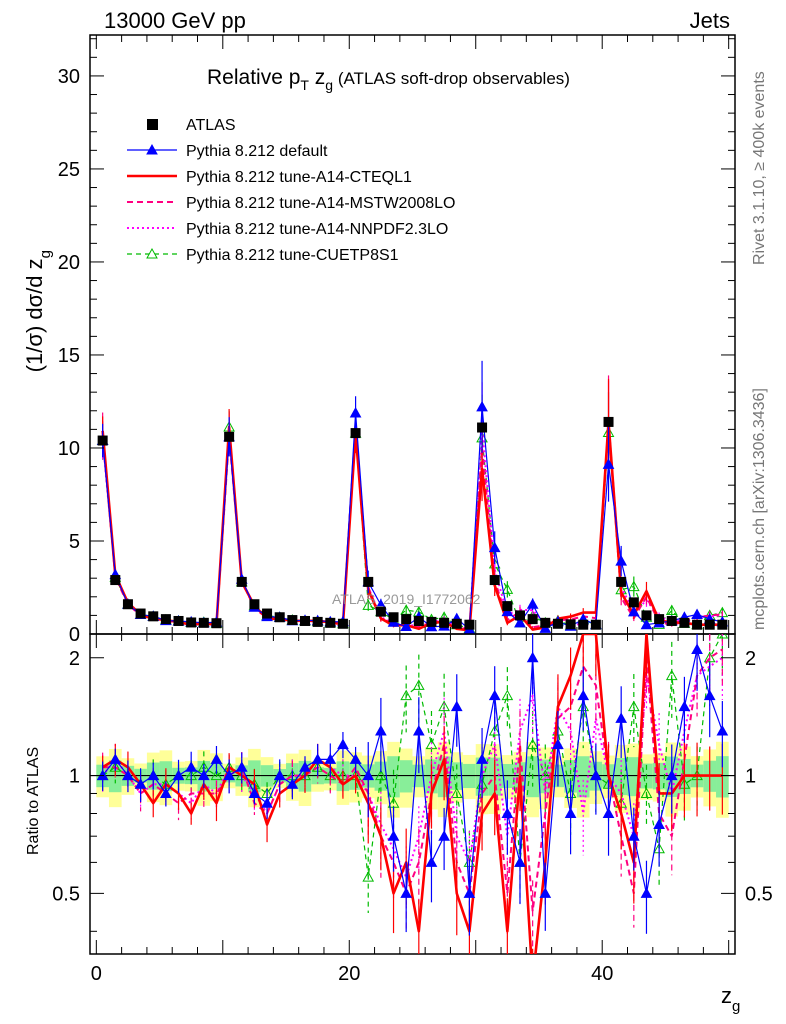  What do you see at coordinates (750, 777) in the screenshot?
I see `ratio-y-tick-label-right: 1` at bounding box center [750, 777].